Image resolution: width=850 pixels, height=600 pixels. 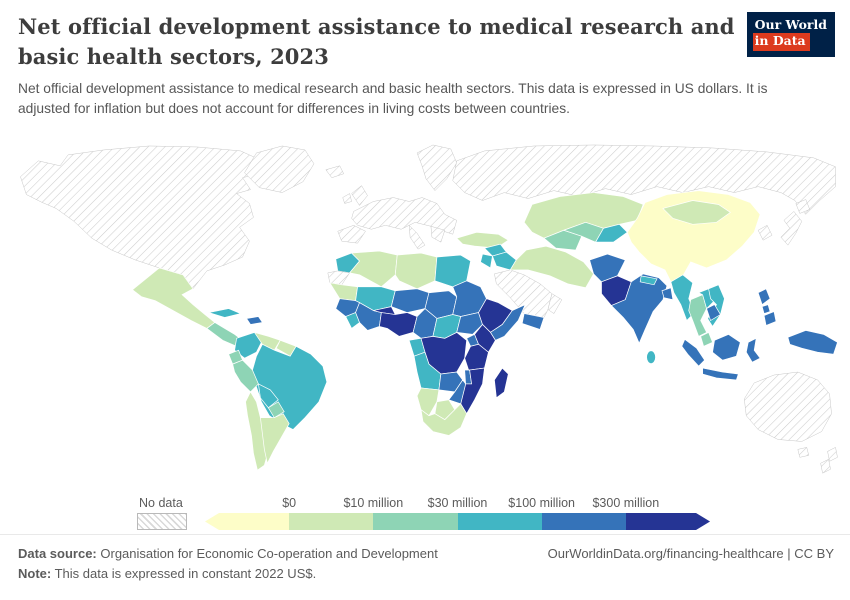 I want to click on country-paraguay, so click(x=276, y=410).